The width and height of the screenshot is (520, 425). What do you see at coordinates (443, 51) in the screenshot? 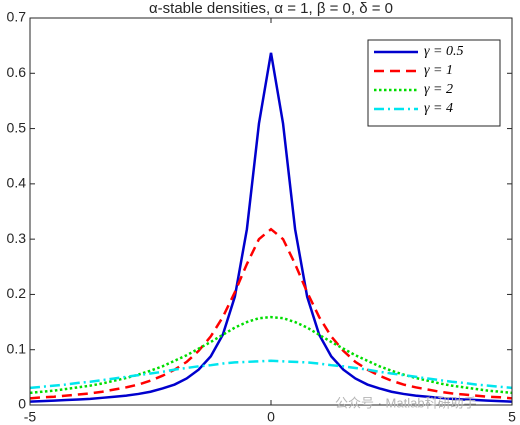
I see `legend-label: γ = 0.5` at bounding box center [443, 51].